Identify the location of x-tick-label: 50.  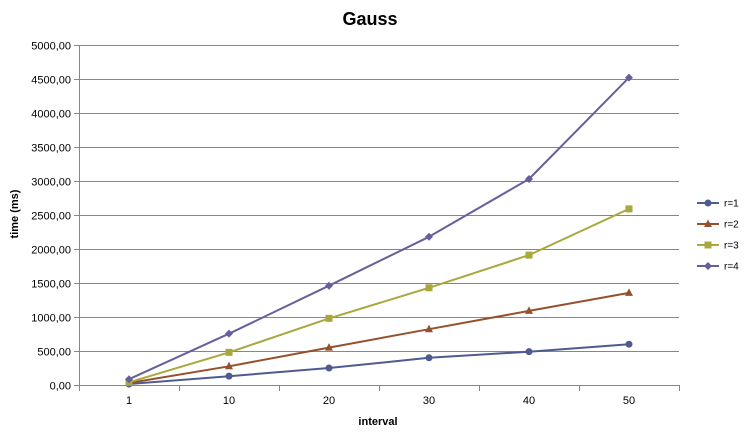
(629, 401).